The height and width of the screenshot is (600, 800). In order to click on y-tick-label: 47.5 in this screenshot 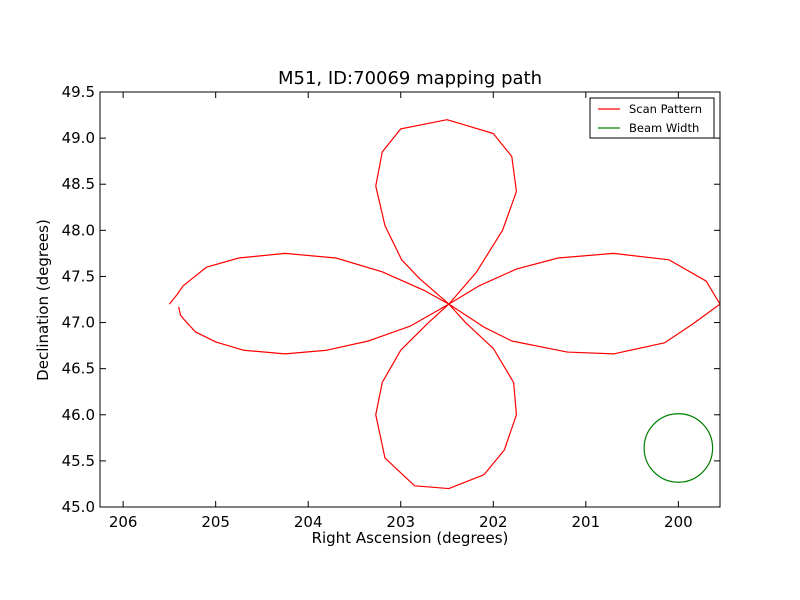, I will do `click(78, 276)`.